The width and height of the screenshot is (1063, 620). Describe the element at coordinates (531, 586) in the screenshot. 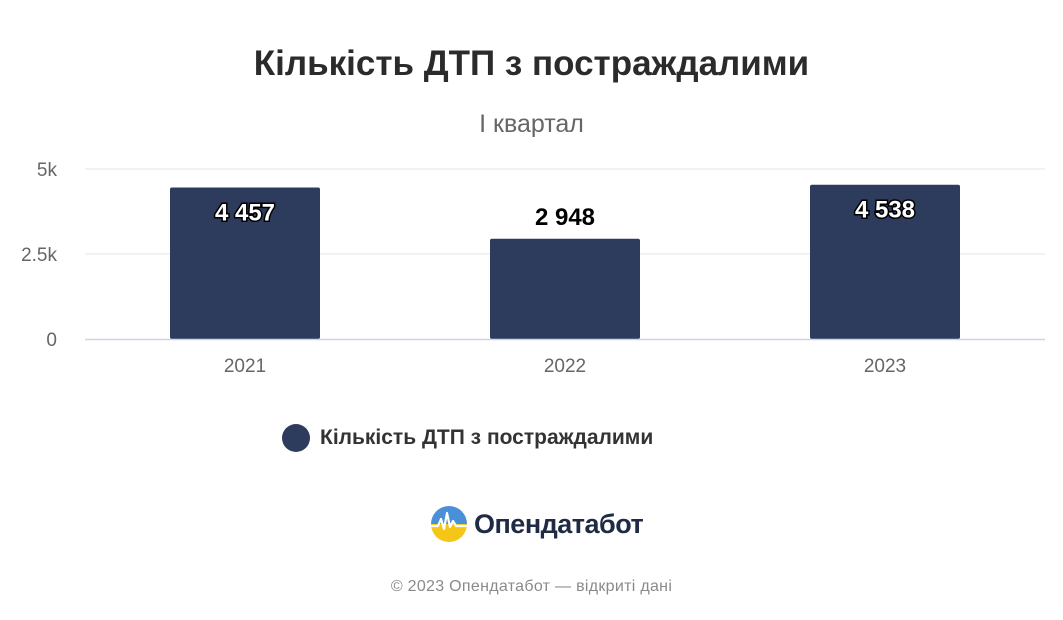

I see `credits: © 2023 Опендатабот — відкриті дані` at that location.